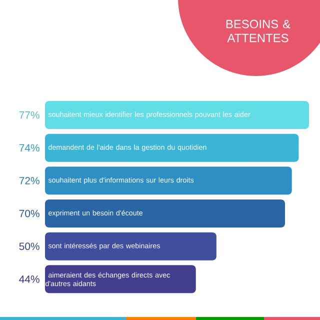 The width and height of the screenshot is (320, 320). I want to click on data-label: 72%, so click(29, 180).